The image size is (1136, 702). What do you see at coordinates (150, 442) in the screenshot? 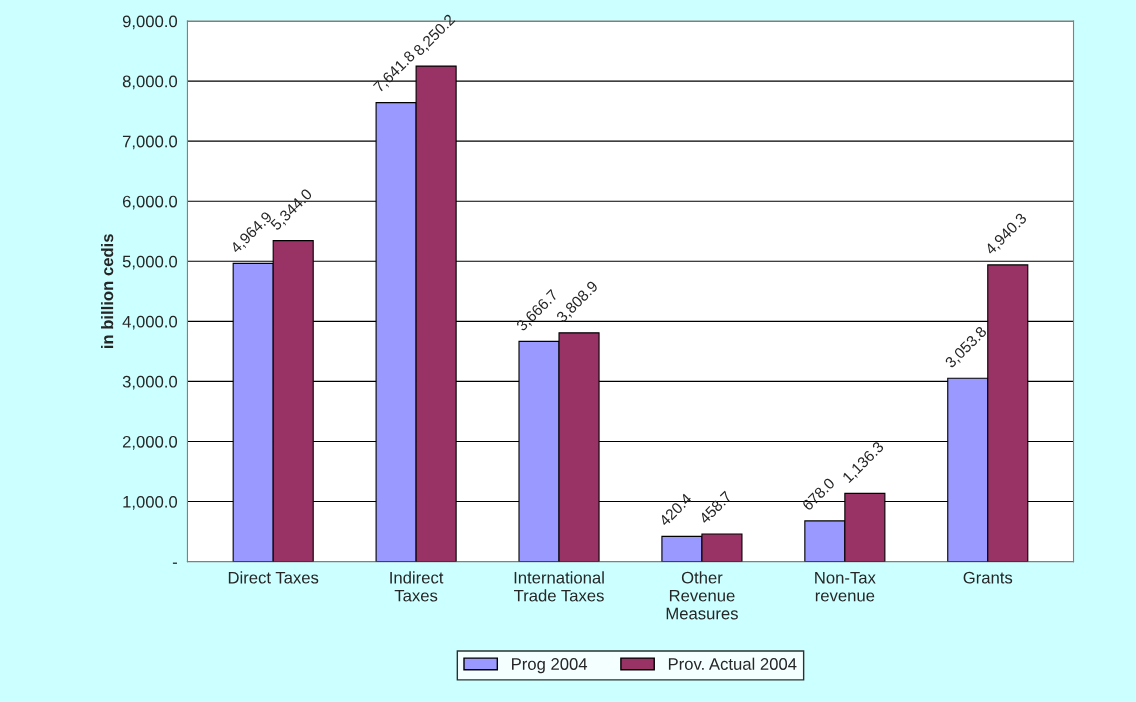
I see `y-tick-label: 2,000.0` at bounding box center [150, 442].